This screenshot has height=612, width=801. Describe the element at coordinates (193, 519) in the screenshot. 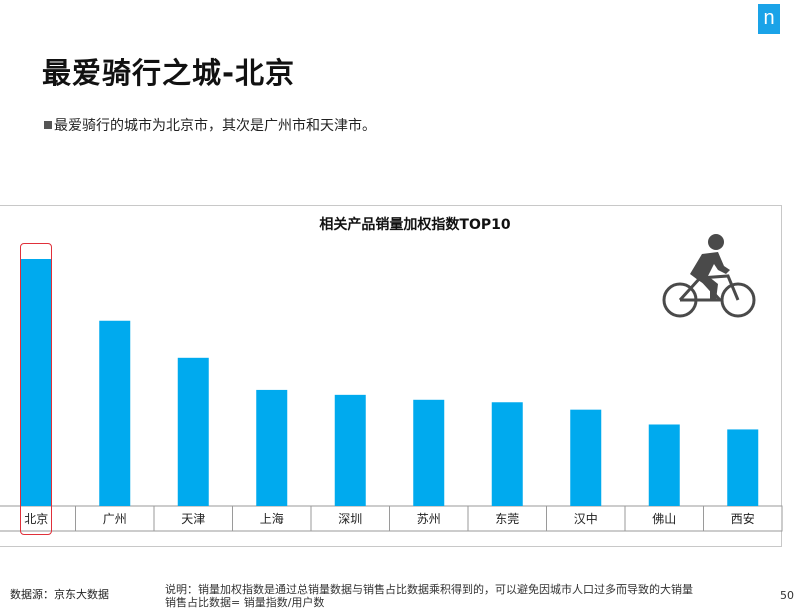

I see `x-tick-label: 天津` at that location.